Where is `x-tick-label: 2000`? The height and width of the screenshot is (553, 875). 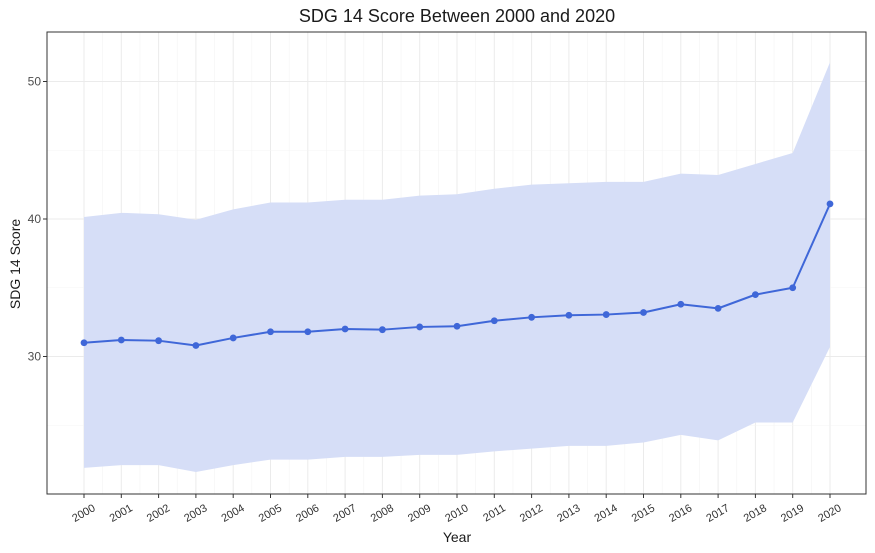
x-tick-label: 2000 is located at coordinates (83, 513).